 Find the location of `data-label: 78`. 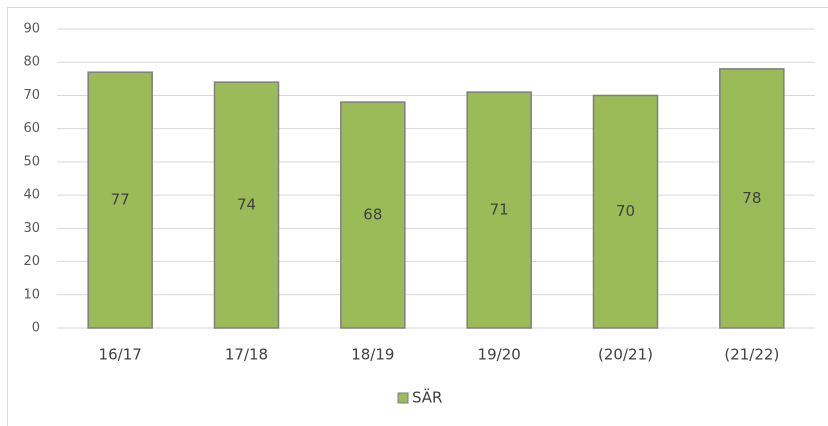

data-label: 78 is located at coordinates (751, 198).